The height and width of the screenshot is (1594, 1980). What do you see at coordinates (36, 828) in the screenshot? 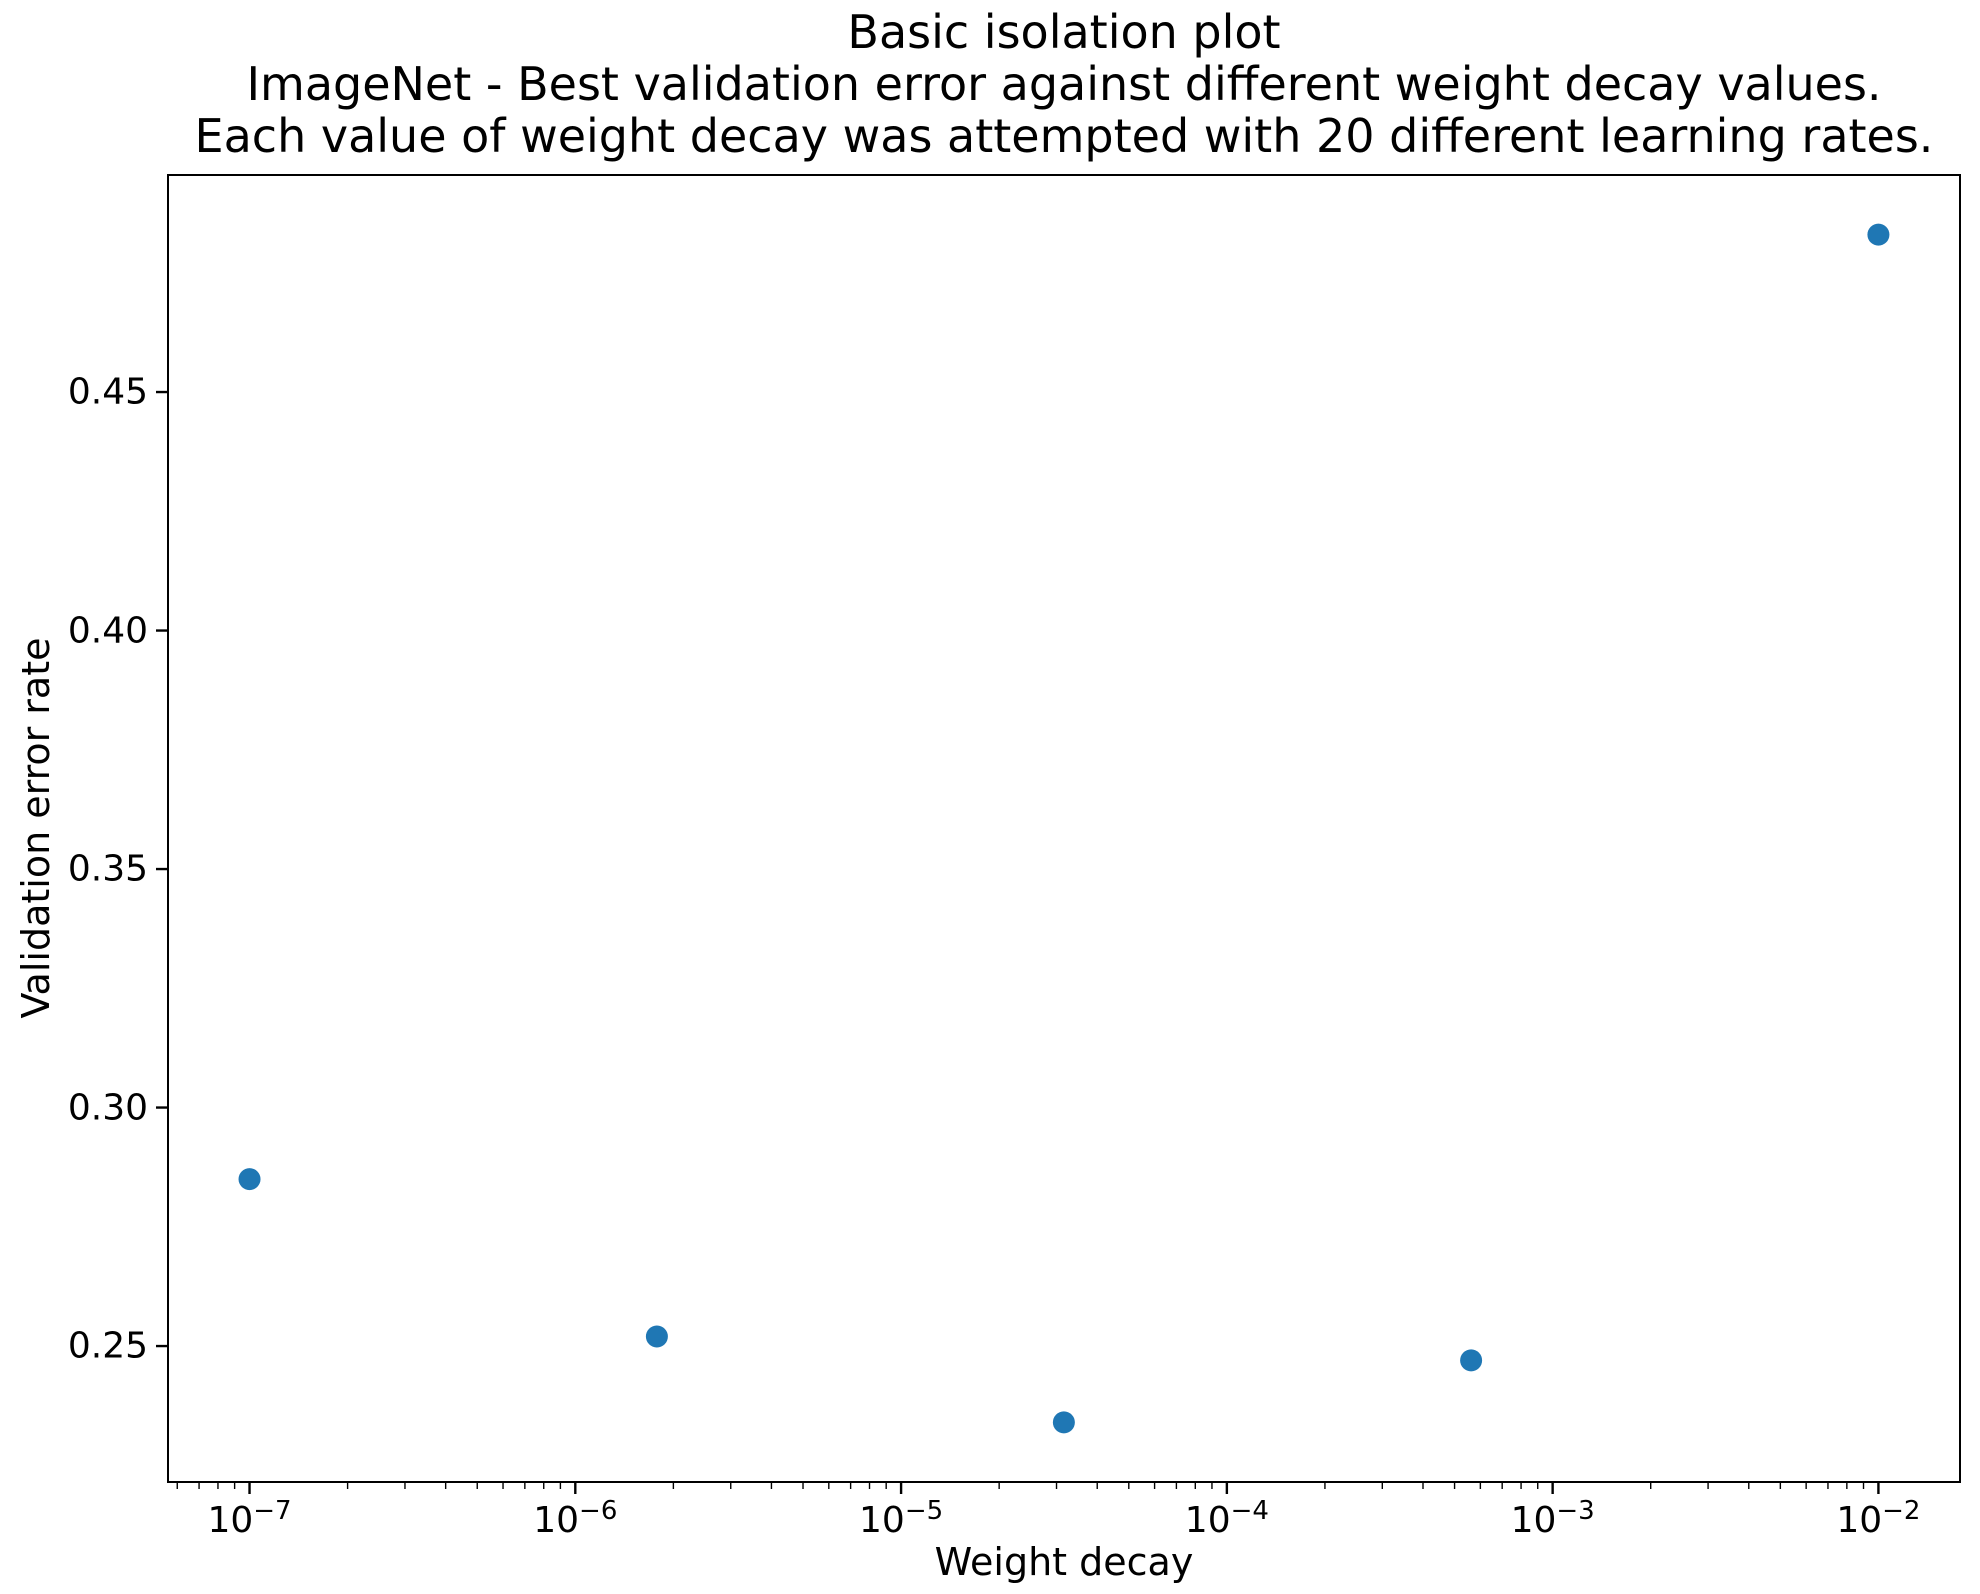
I see `y-axis-label: Validation error rate` at bounding box center [36, 828].